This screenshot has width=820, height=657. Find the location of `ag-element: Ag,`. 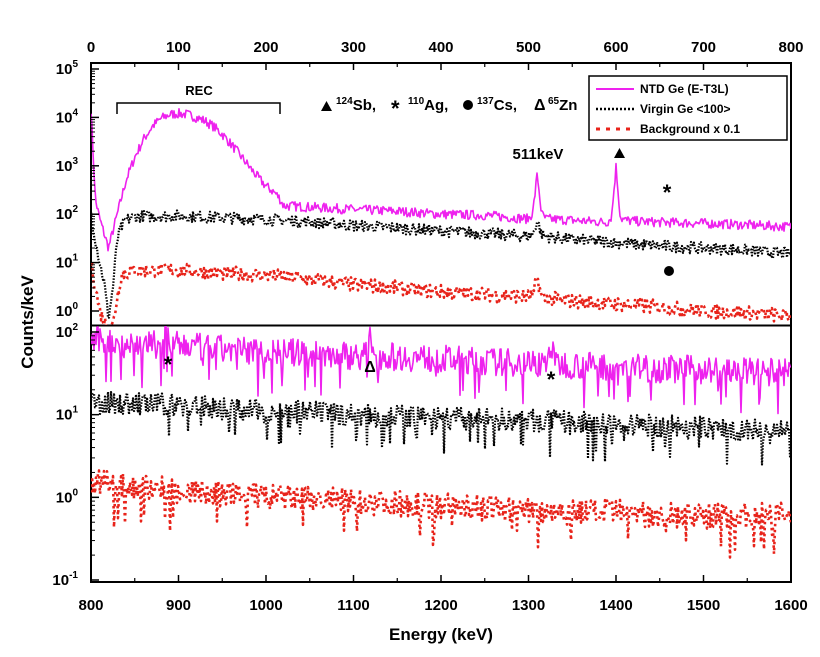

ag-element: Ag, is located at coordinates (436, 105).